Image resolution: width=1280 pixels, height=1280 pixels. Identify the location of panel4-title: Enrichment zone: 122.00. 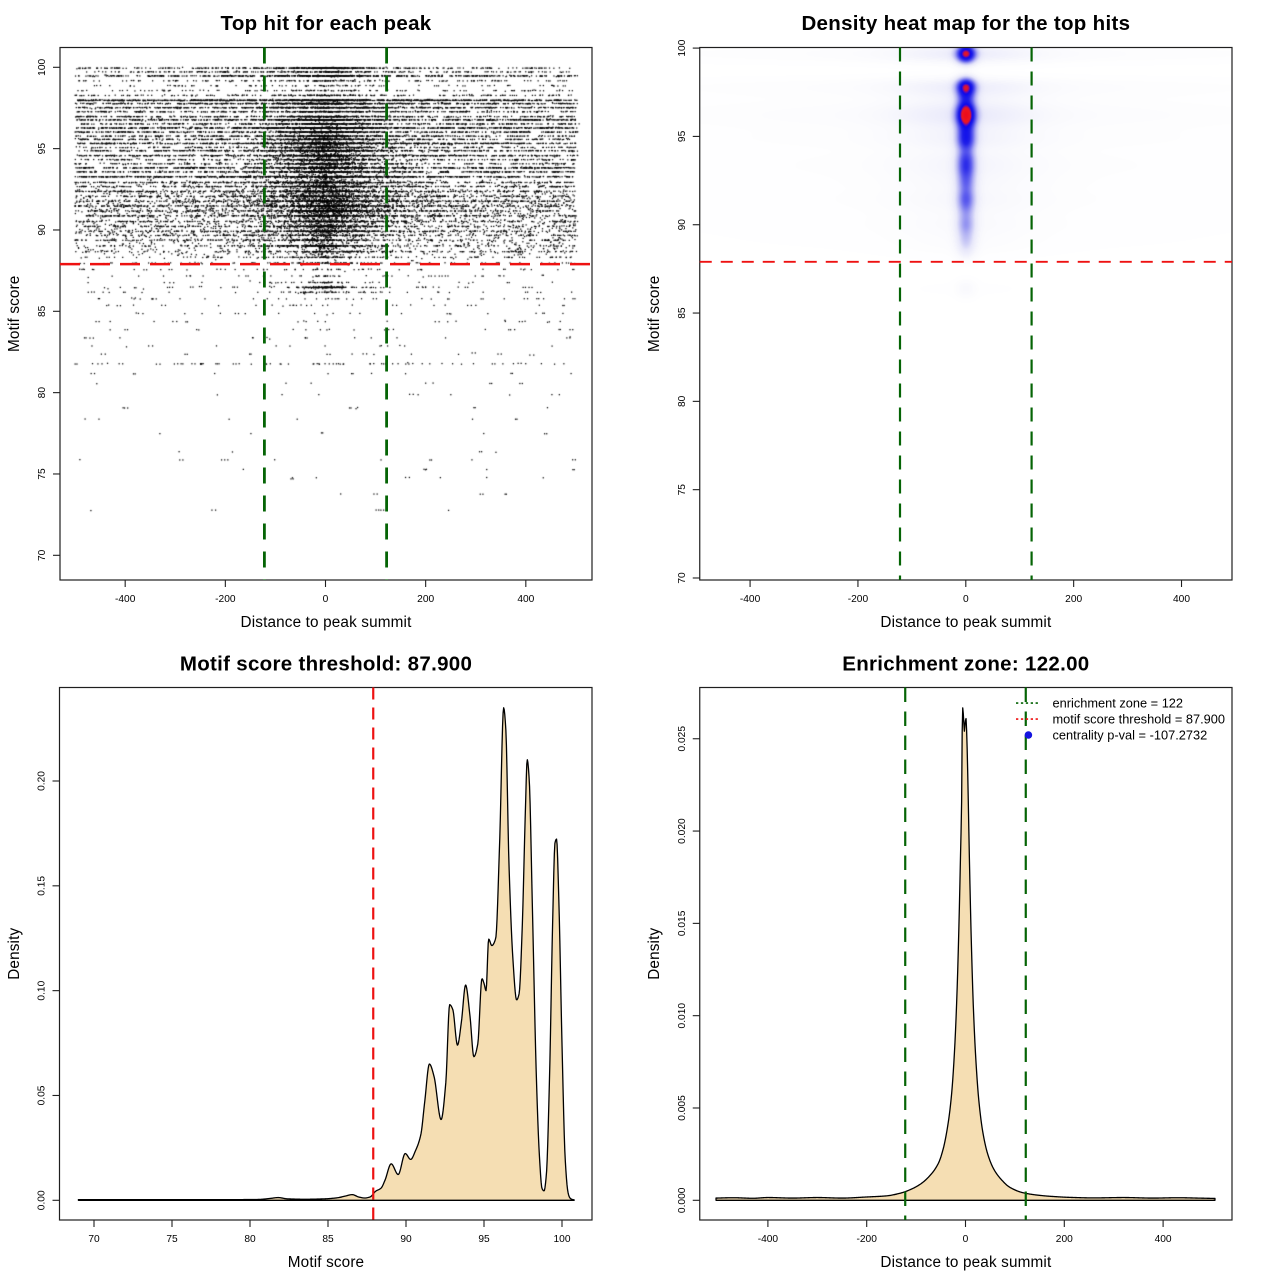
(965, 664).